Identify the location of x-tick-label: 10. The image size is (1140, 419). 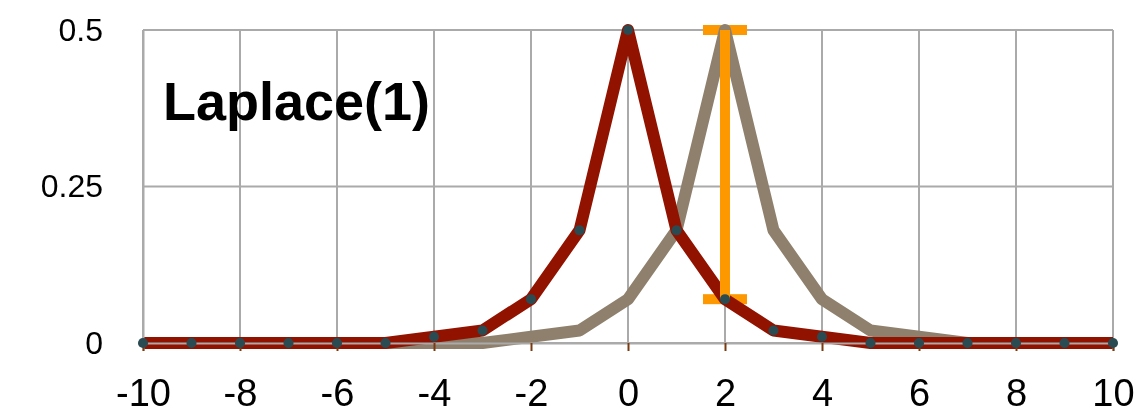
(1113, 392).